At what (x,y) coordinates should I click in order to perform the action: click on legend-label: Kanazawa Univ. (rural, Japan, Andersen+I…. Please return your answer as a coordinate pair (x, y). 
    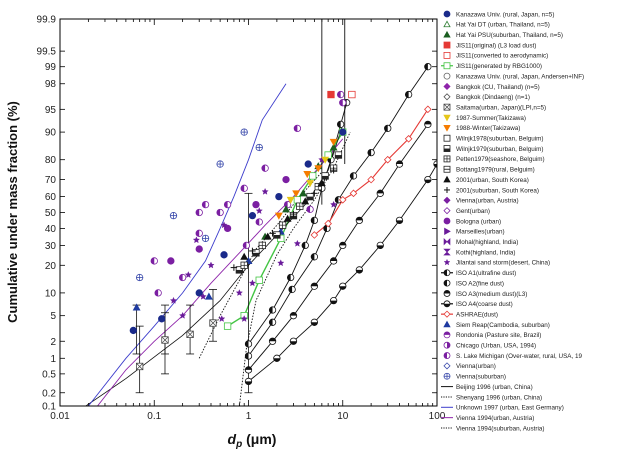
    Looking at the image, I should click on (520, 76).